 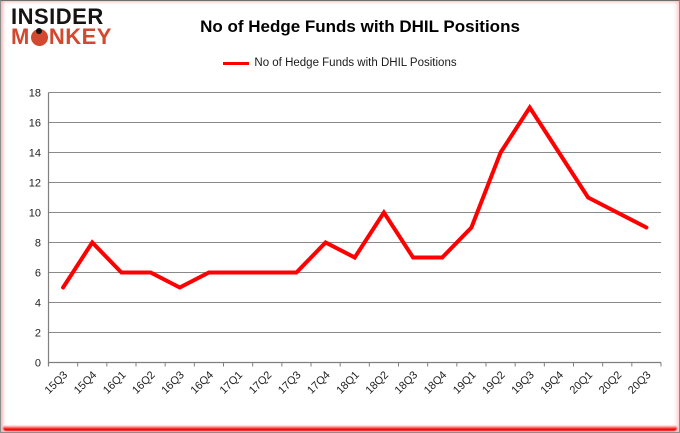 What do you see at coordinates (80, 37) in the screenshot?
I see `logo-monkey-post: NKEY` at bounding box center [80, 37].